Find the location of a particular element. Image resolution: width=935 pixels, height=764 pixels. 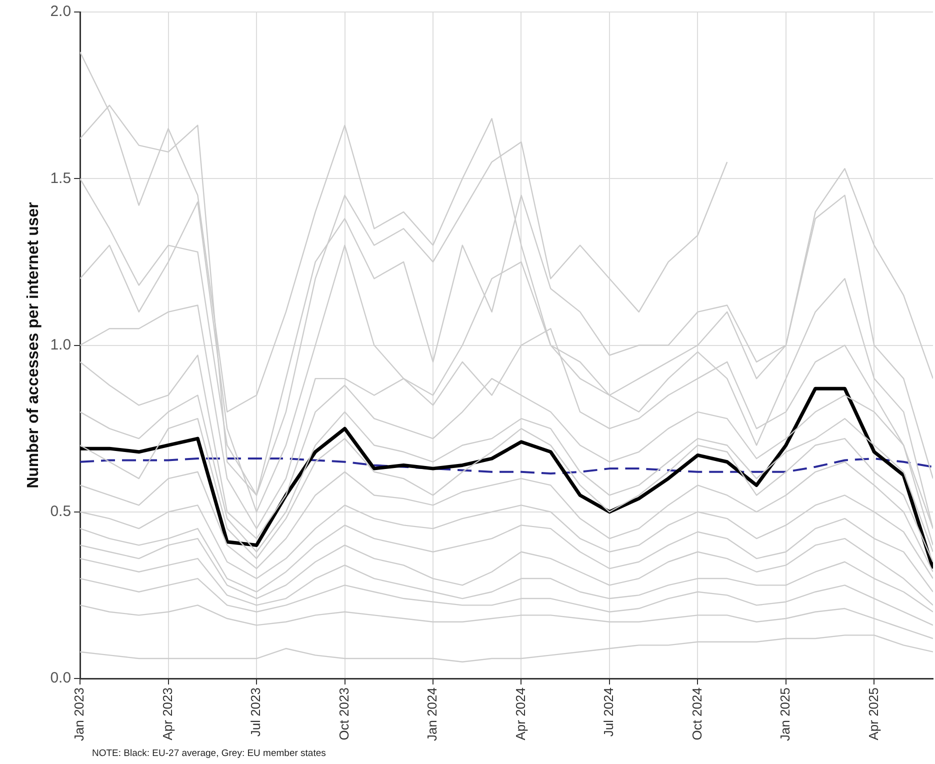

x-tick-label: Jul 2023 is located at coordinates (256, 712).